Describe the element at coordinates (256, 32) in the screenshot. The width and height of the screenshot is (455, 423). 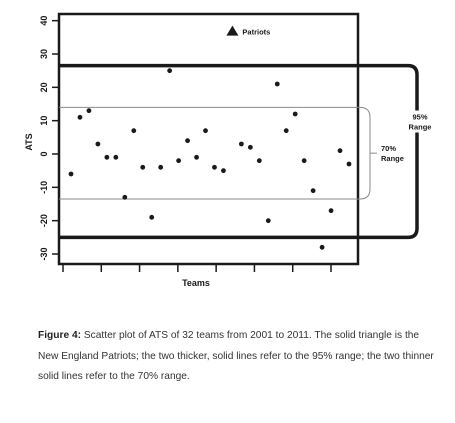
I see `patriots-label: Patriots` at that location.